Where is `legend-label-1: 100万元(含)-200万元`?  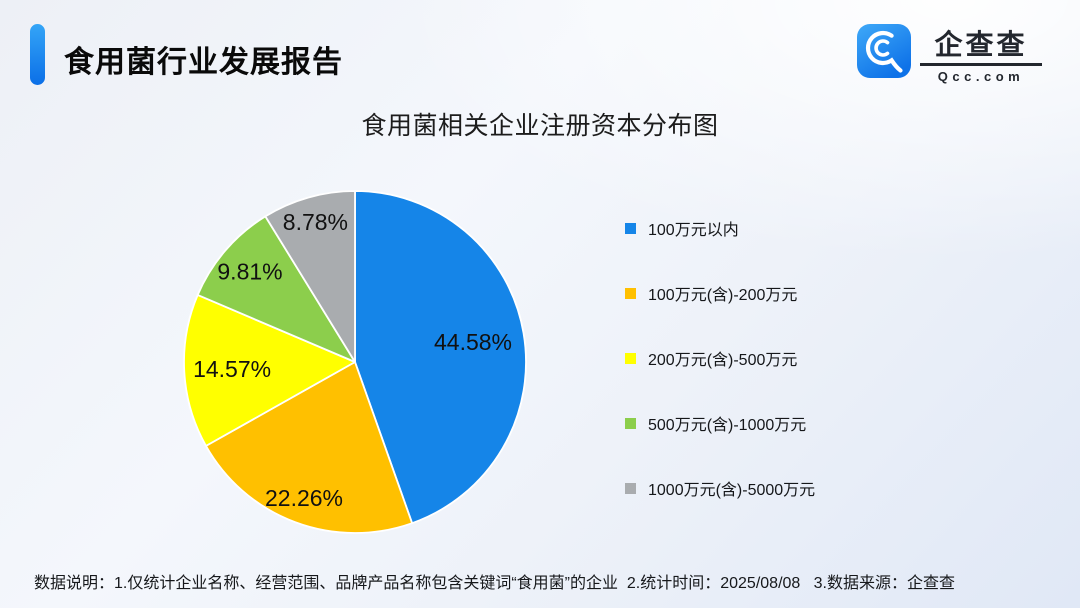 legend-label-1: 100万元(含)-200万元 is located at coordinates (723, 295).